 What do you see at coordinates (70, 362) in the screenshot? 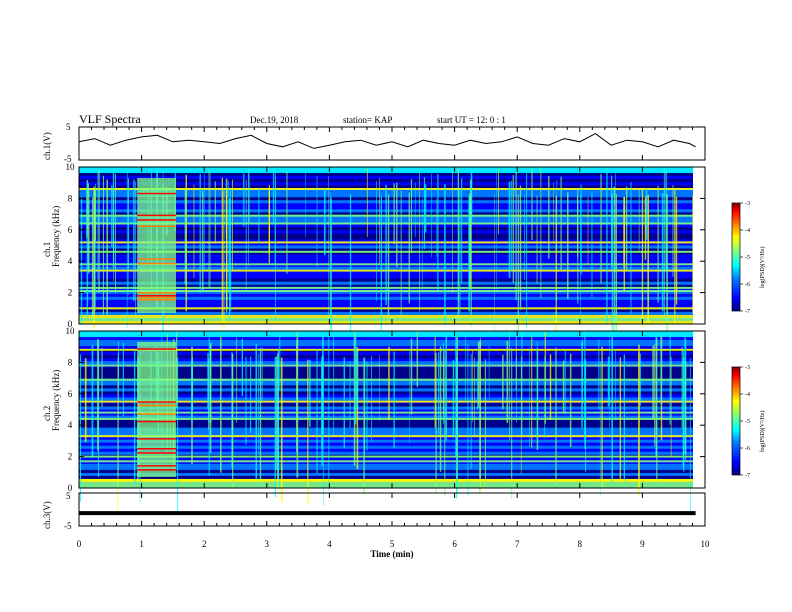
I see `ch2-freq-tick-label: 8` at bounding box center [70, 362].